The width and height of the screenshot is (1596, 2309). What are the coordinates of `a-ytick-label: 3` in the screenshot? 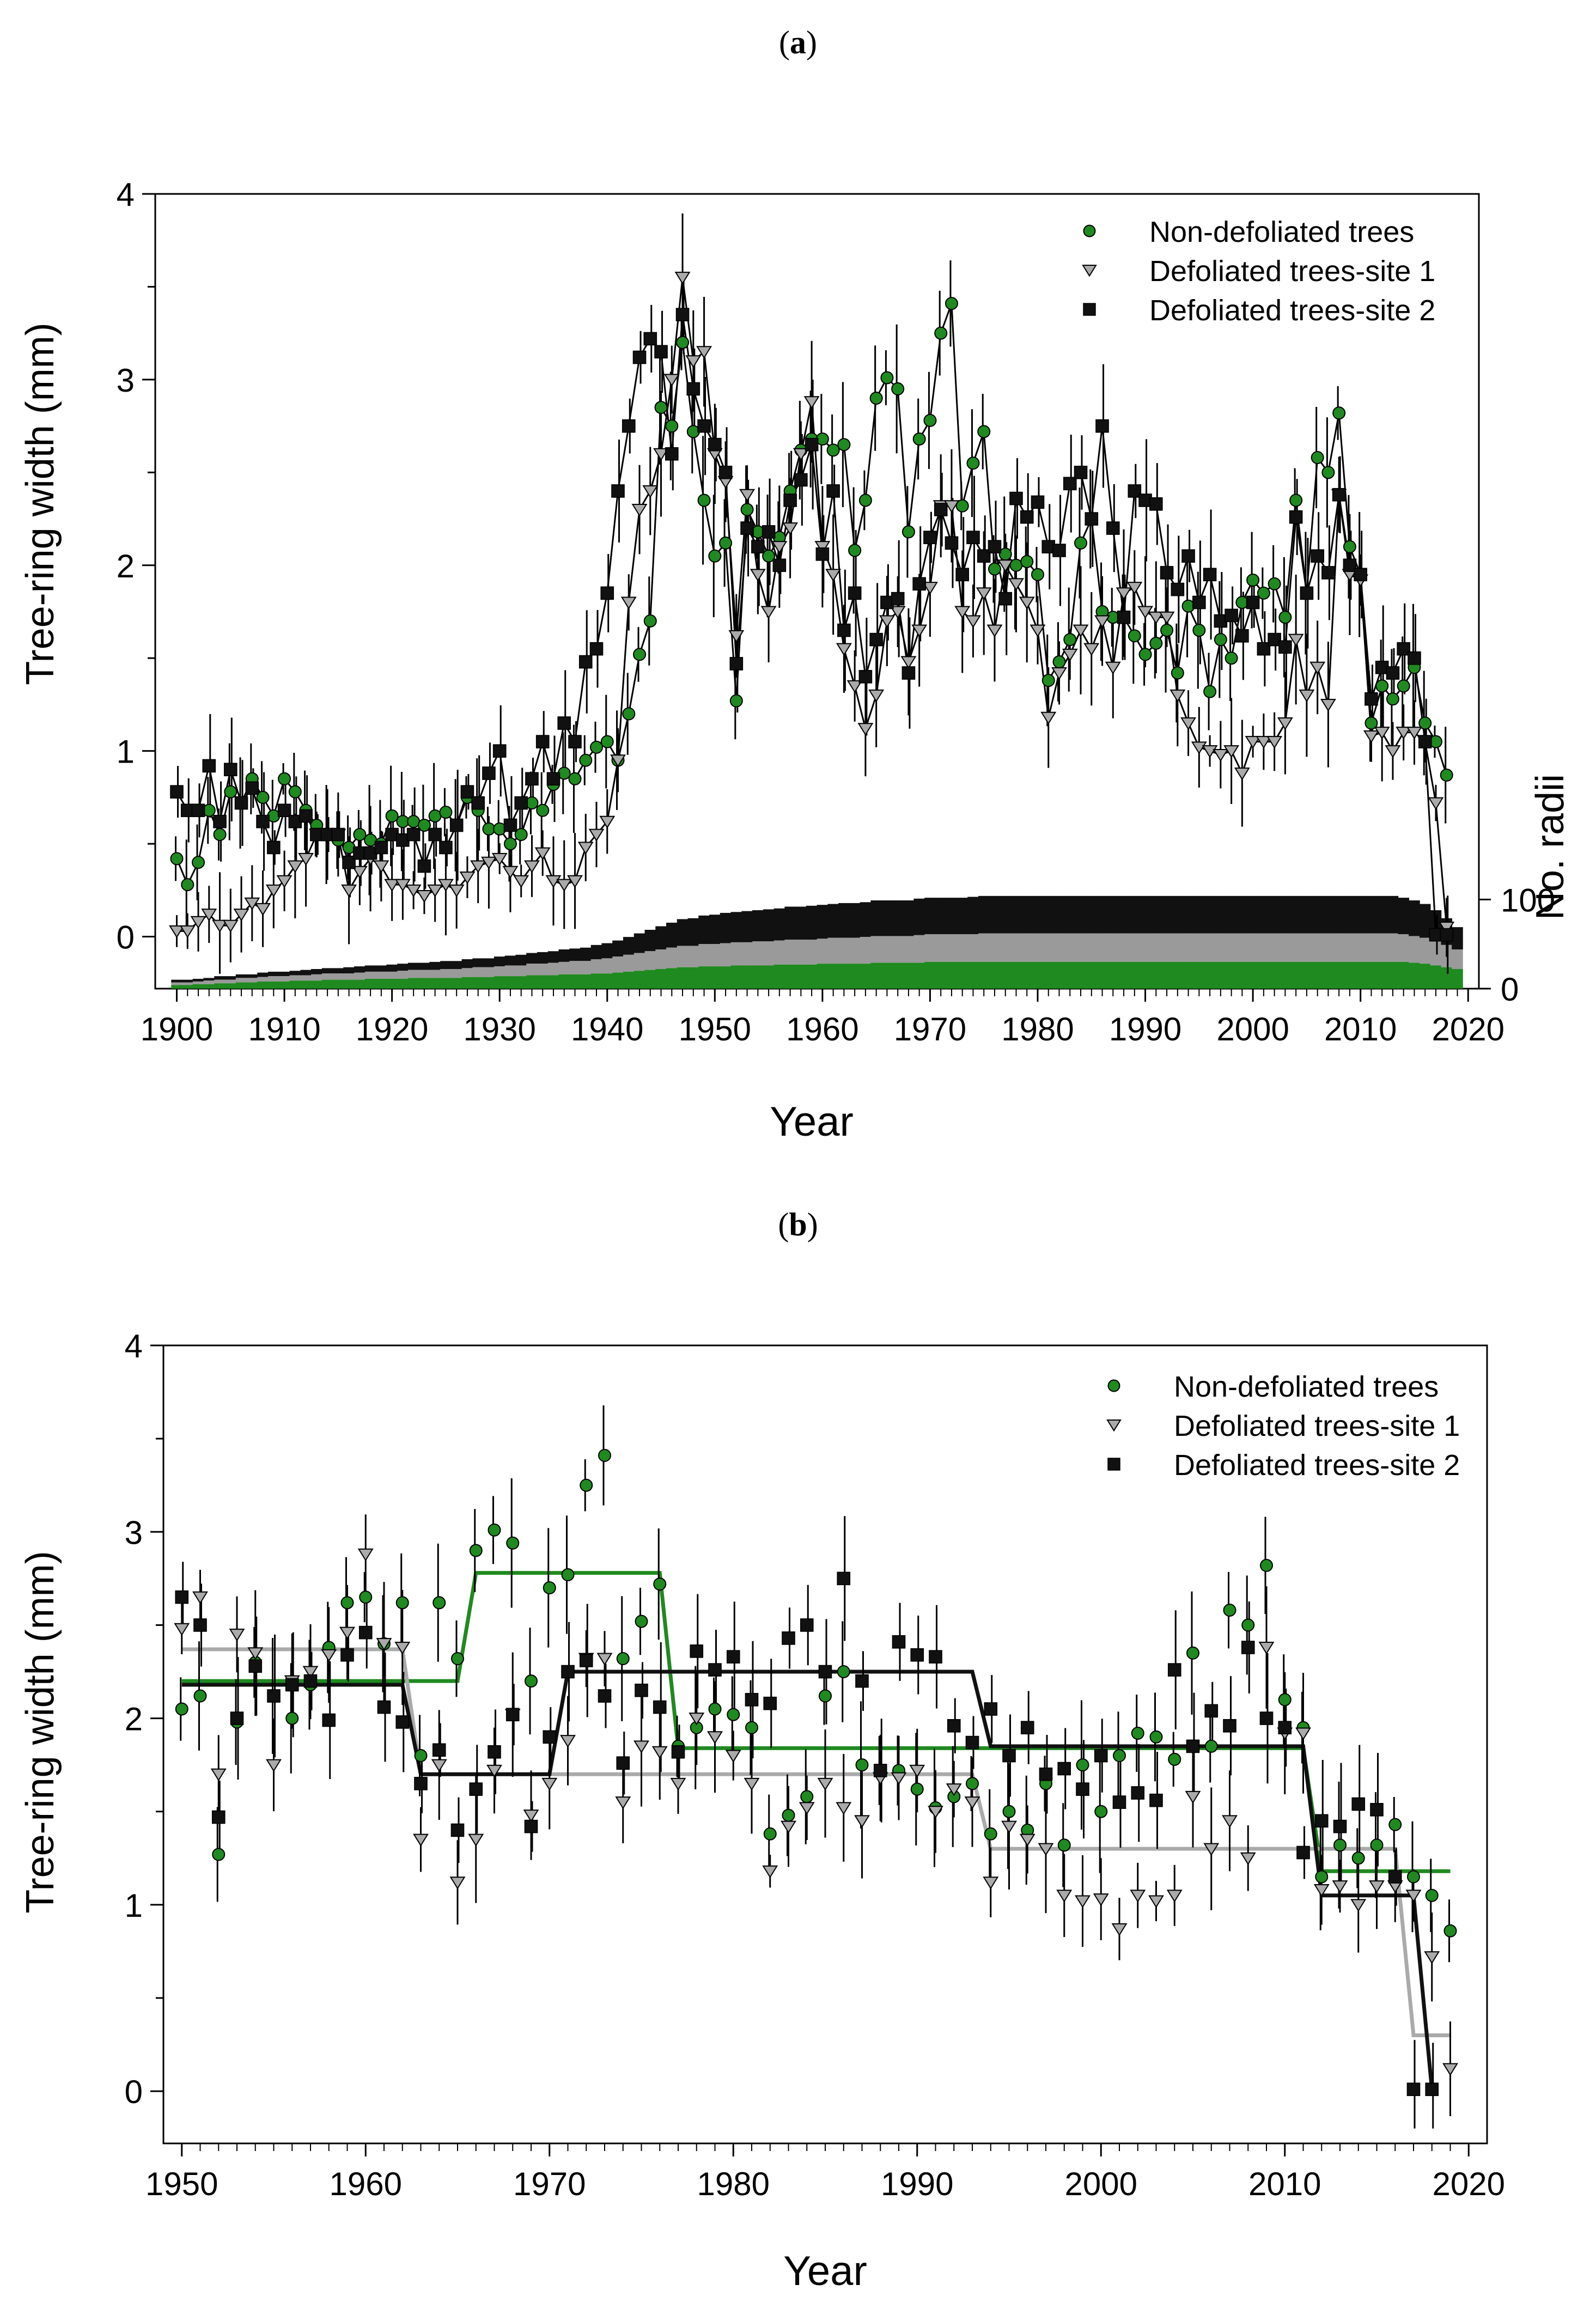 It's located at (126, 380).